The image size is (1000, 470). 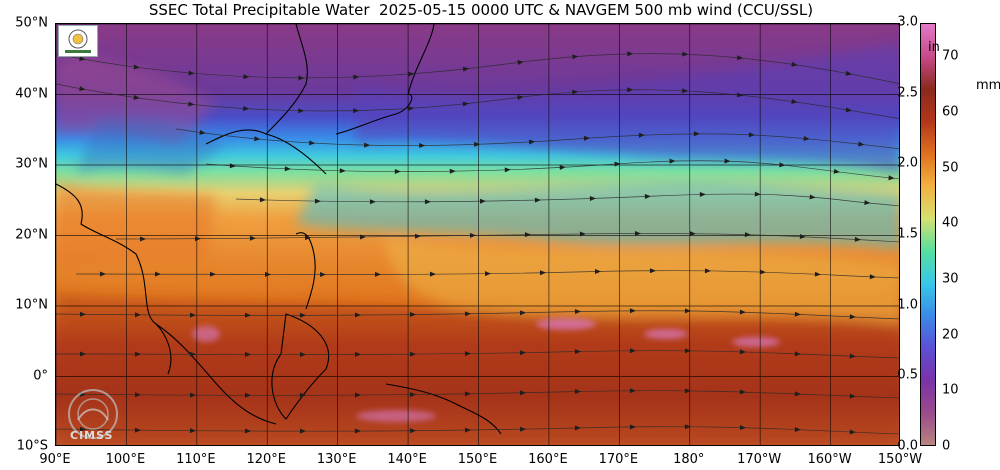 What do you see at coordinates (78, 41) in the screenshot?
I see `ssec-logo-graphic` at bounding box center [78, 41].